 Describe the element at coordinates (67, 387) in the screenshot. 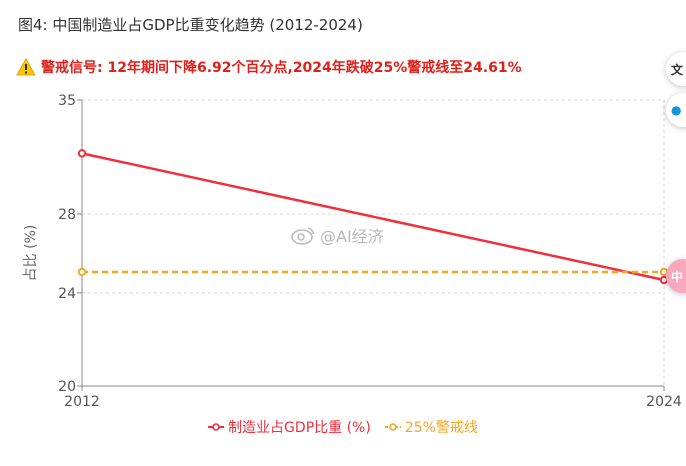

I see `y-tick-label: 20` at that location.